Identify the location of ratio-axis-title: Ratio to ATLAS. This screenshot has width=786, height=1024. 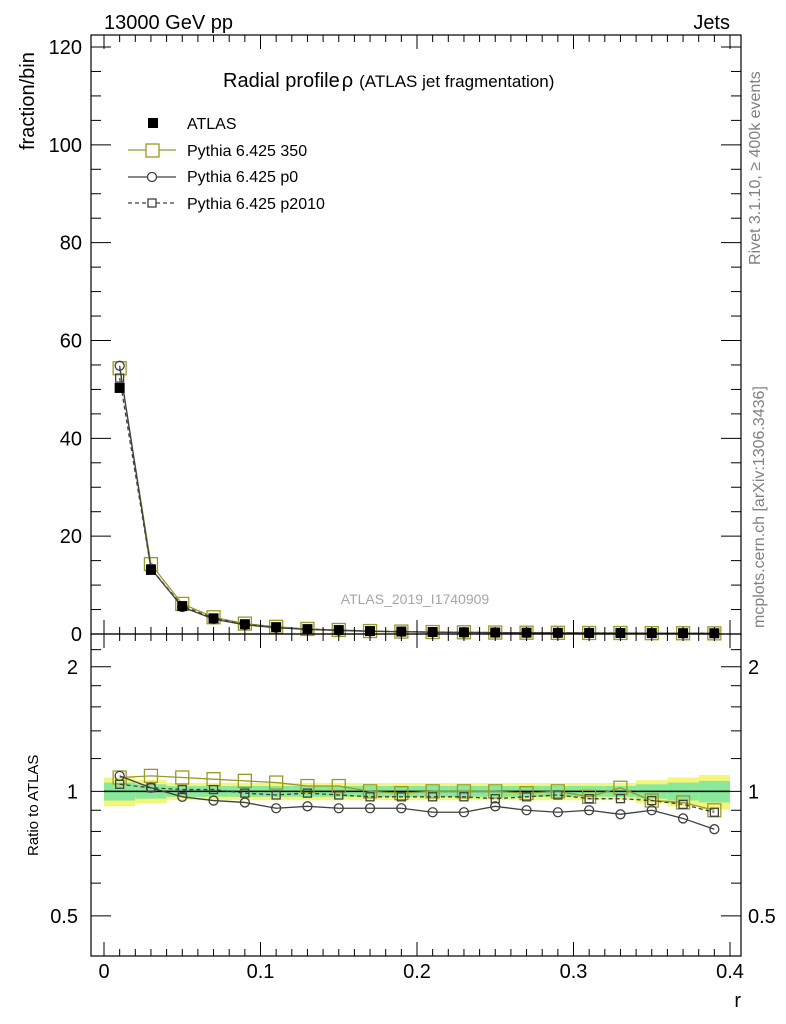
(33, 805).